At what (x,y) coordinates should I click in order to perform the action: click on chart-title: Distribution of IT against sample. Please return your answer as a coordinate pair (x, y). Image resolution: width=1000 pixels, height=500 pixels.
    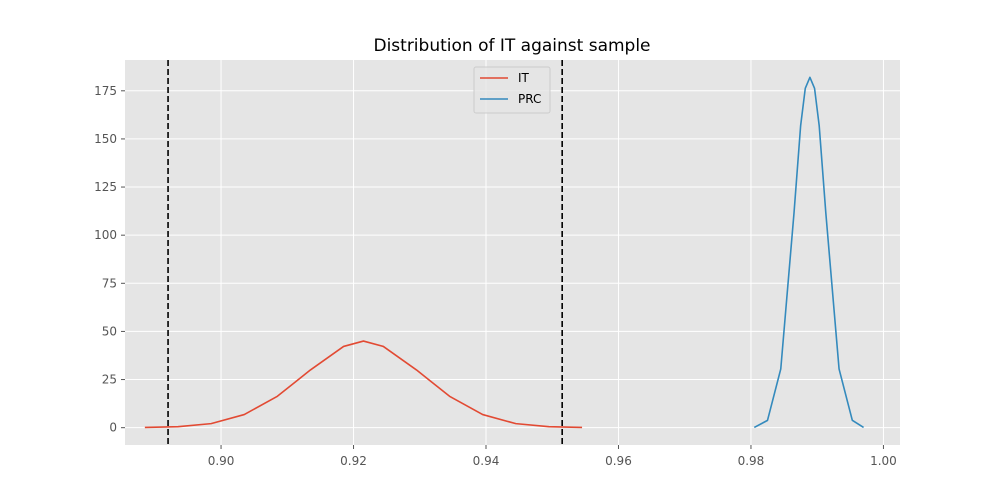
    Looking at the image, I should click on (511, 46).